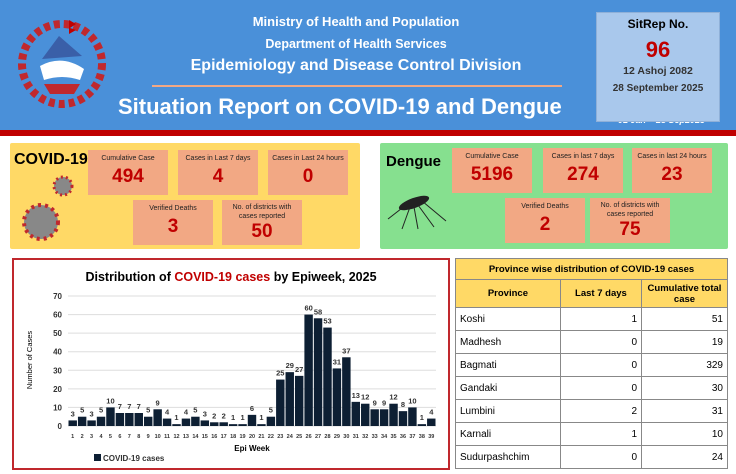  I want to click on y-tick-label: 60, so click(57, 315).